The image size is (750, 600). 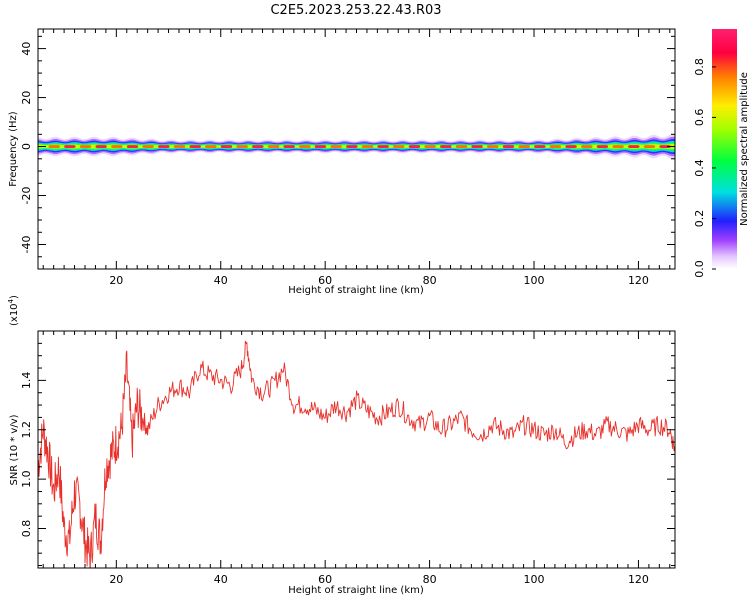 What do you see at coordinates (699, 67) in the screenshot?
I see `colorbar-tick-label: 0.8` at bounding box center [699, 67].